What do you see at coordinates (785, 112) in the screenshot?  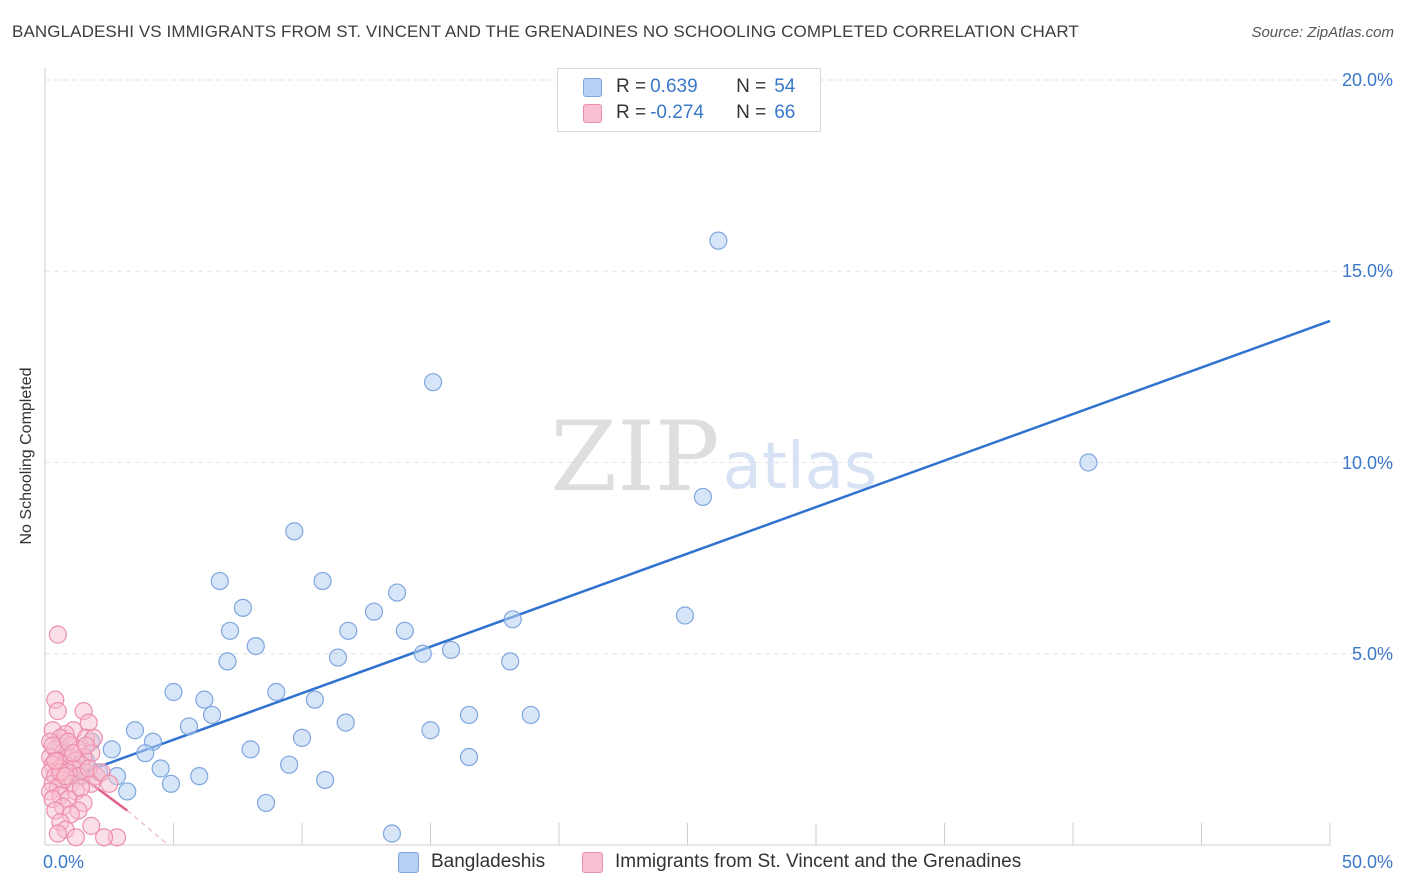 I see `legend-n-value: 66` at bounding box center [785, 112].